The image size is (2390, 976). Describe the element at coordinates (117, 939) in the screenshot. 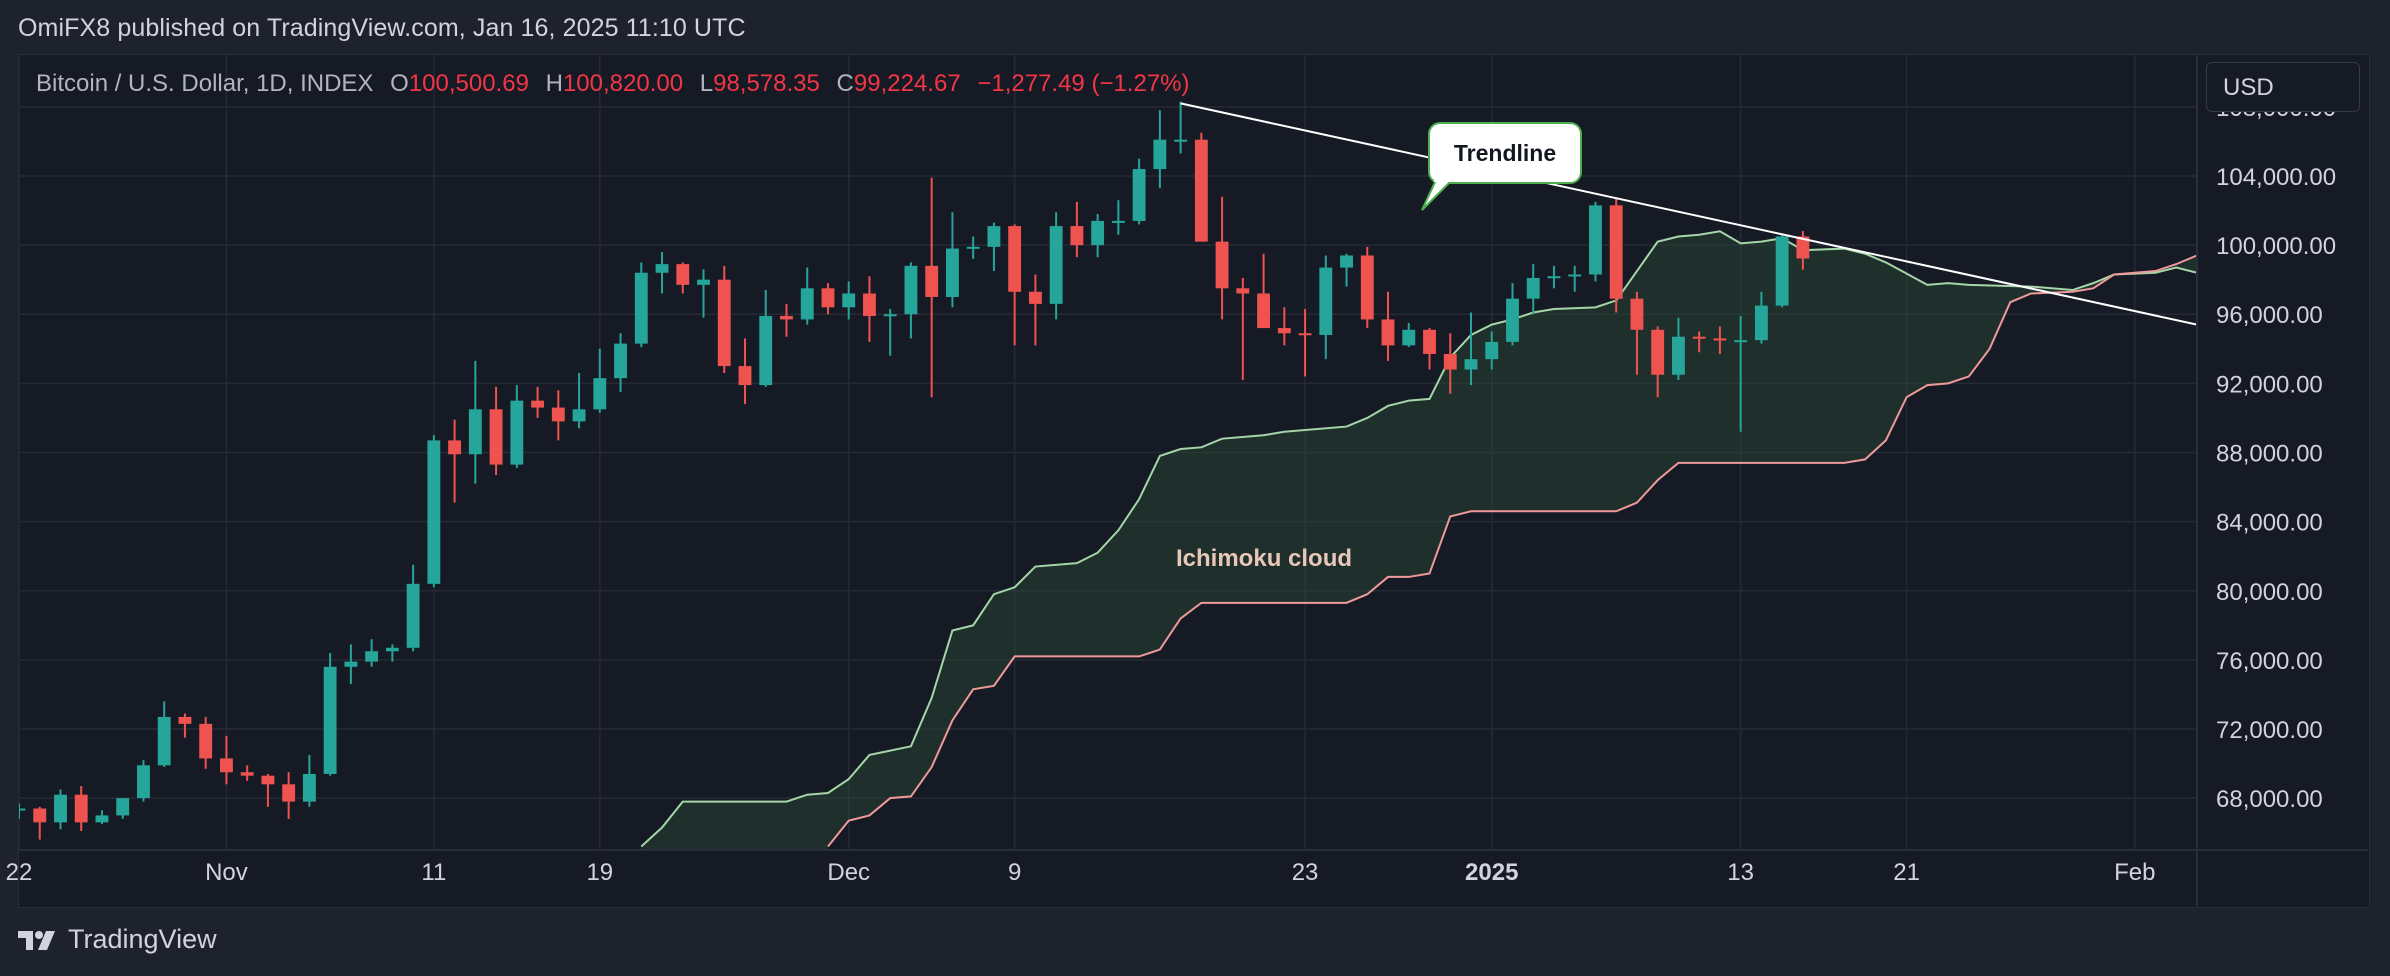

I see `tradingview-logo: TradingView` at that location.